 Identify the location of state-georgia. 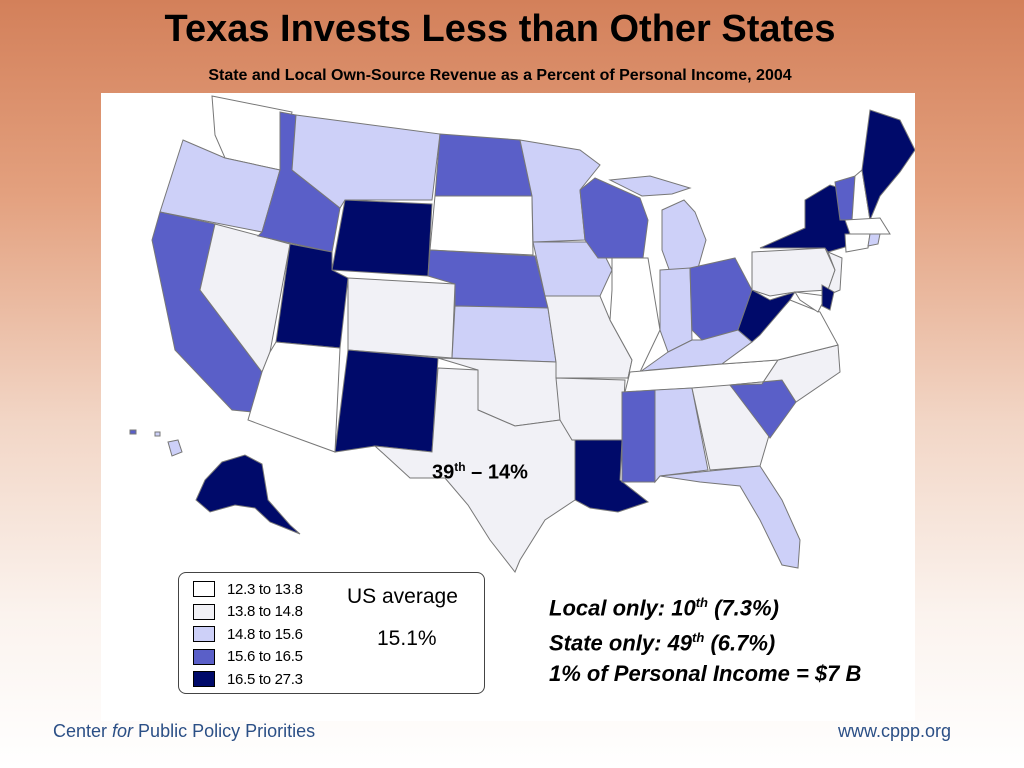
(731, 427).